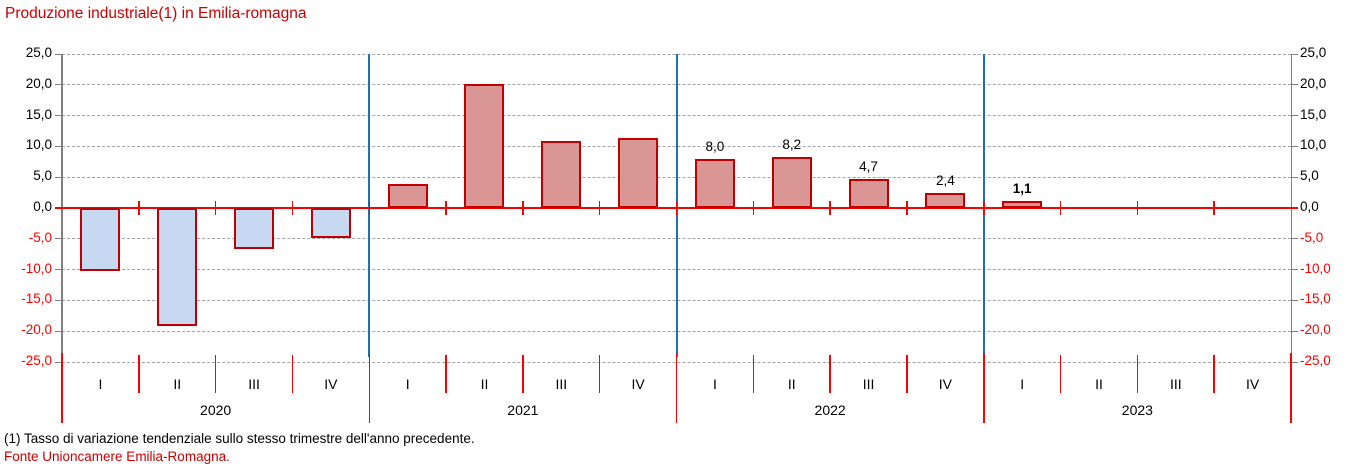  What do you see at coordinates (36, 330) in the screenshot?
I see `y-tick-label-left: -20,0` at bounding box center [36, 330].